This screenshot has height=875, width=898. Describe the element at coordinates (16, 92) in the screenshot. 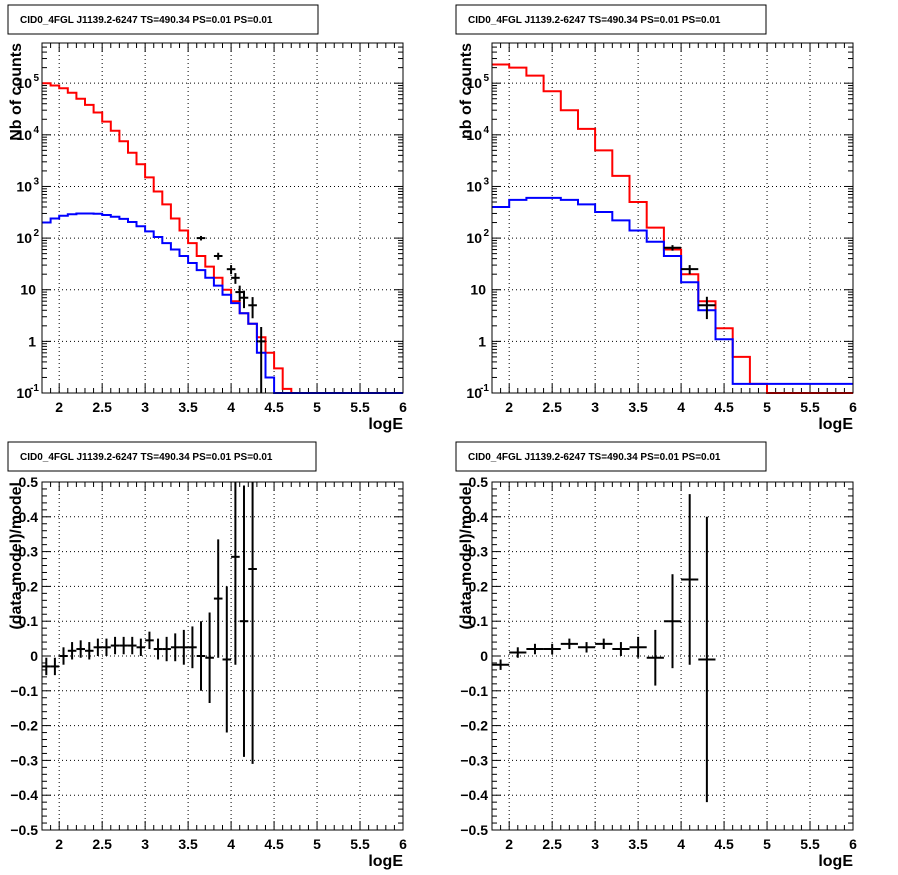

I see `y-axis-label: Nb of counts` at that location.